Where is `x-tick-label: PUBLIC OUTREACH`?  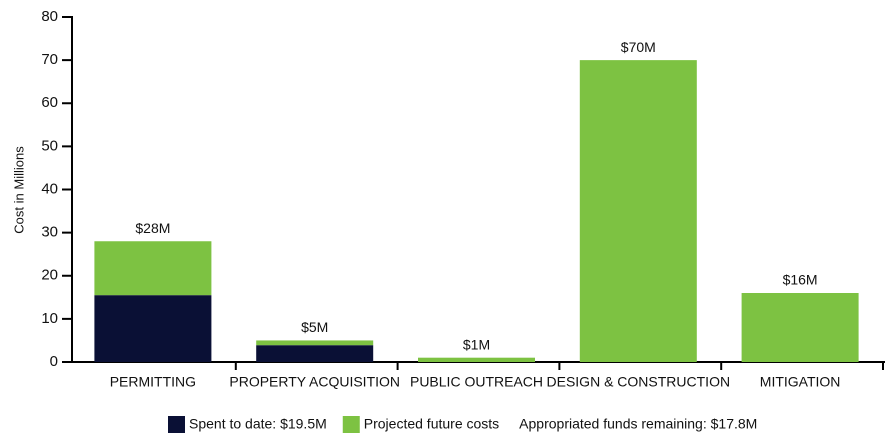 x-tick-label: PUBLIC OUTREACH is located at coordinates (476, 382).